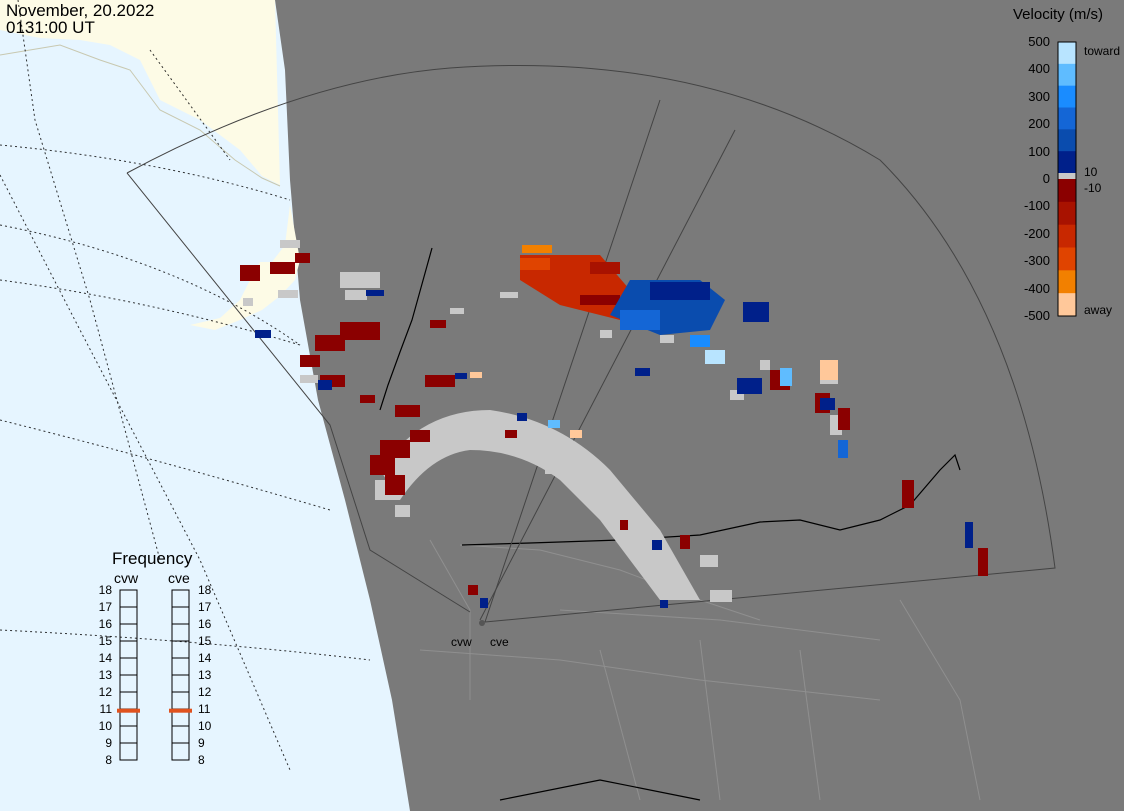 The width and height of the screenshot is (1124, 811). I want to click on frequency-scale-label-left: 16, so click(105, 624).